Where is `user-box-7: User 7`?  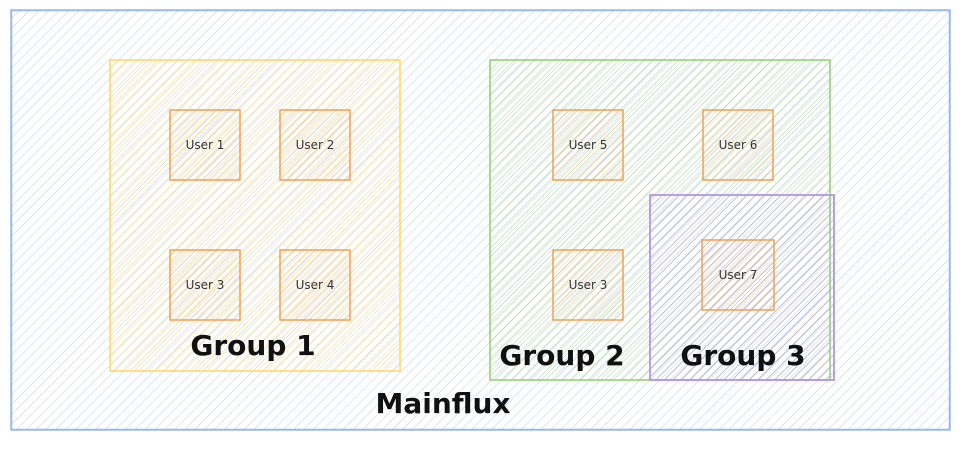 user-box-7: User 7 is located at coordinates (738, 275).